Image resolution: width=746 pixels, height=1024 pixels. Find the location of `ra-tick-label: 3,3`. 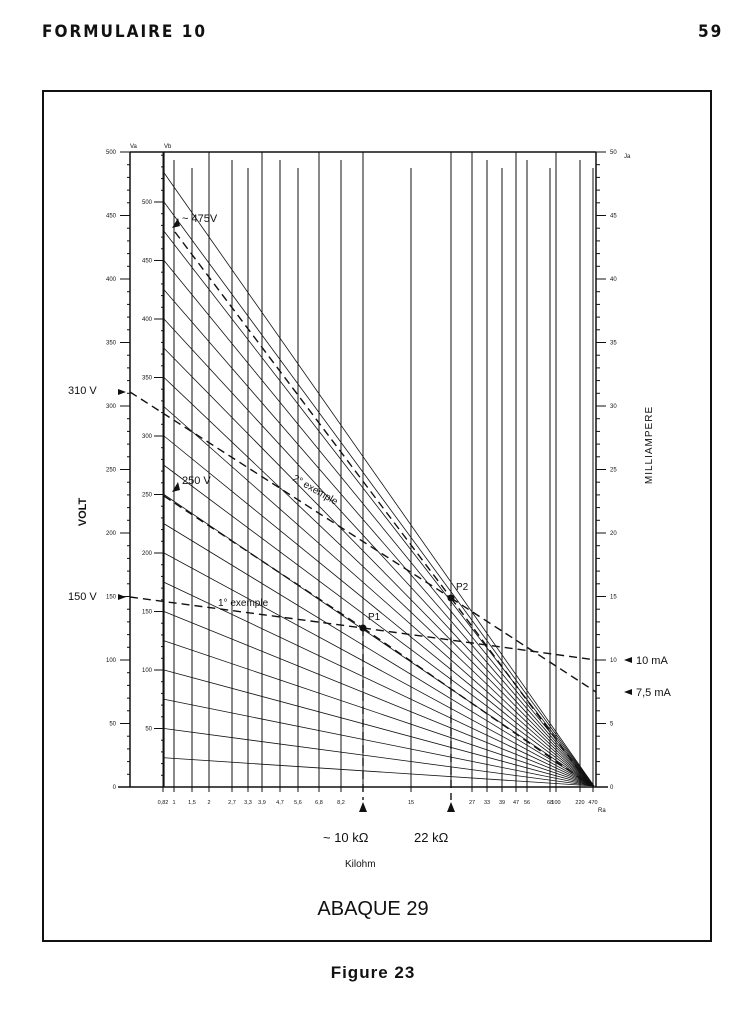

ra-tick-label: 3,3 is located at coordinates (248, 803).